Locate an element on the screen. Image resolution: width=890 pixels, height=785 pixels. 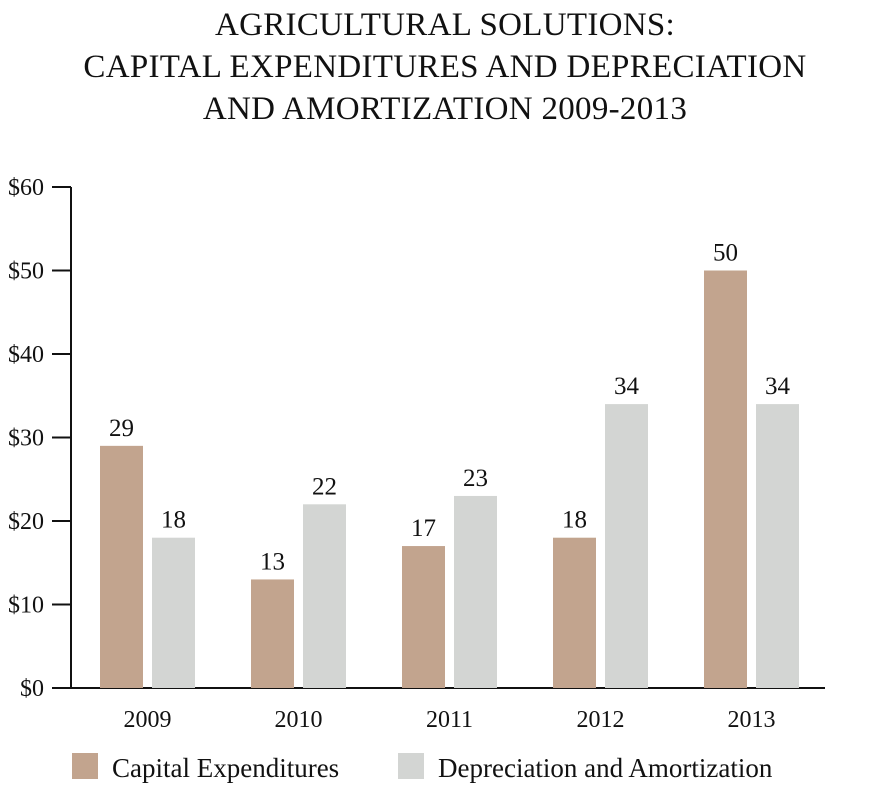
data-label: 50 is located at coordinates (725, 253).